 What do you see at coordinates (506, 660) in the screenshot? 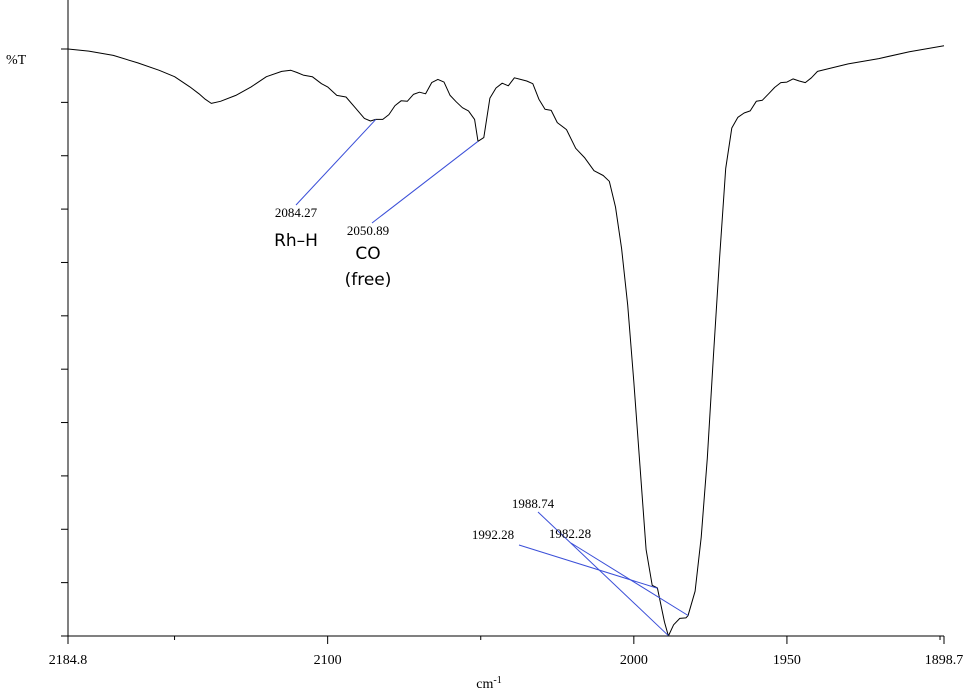
I see `x-tick-labels: 2184.8 2100 2000 1950 1898.7` at bounding box center [506, 660].